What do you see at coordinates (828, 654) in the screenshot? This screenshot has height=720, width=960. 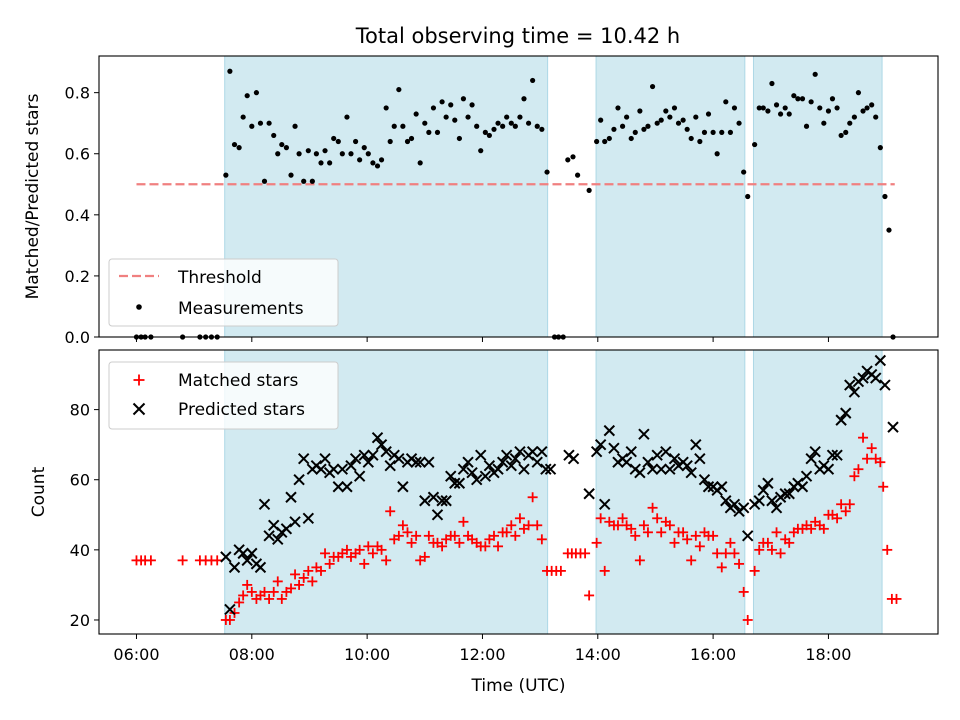 I see `x-tick-label: 18:00` at bounding box center [828, 654].